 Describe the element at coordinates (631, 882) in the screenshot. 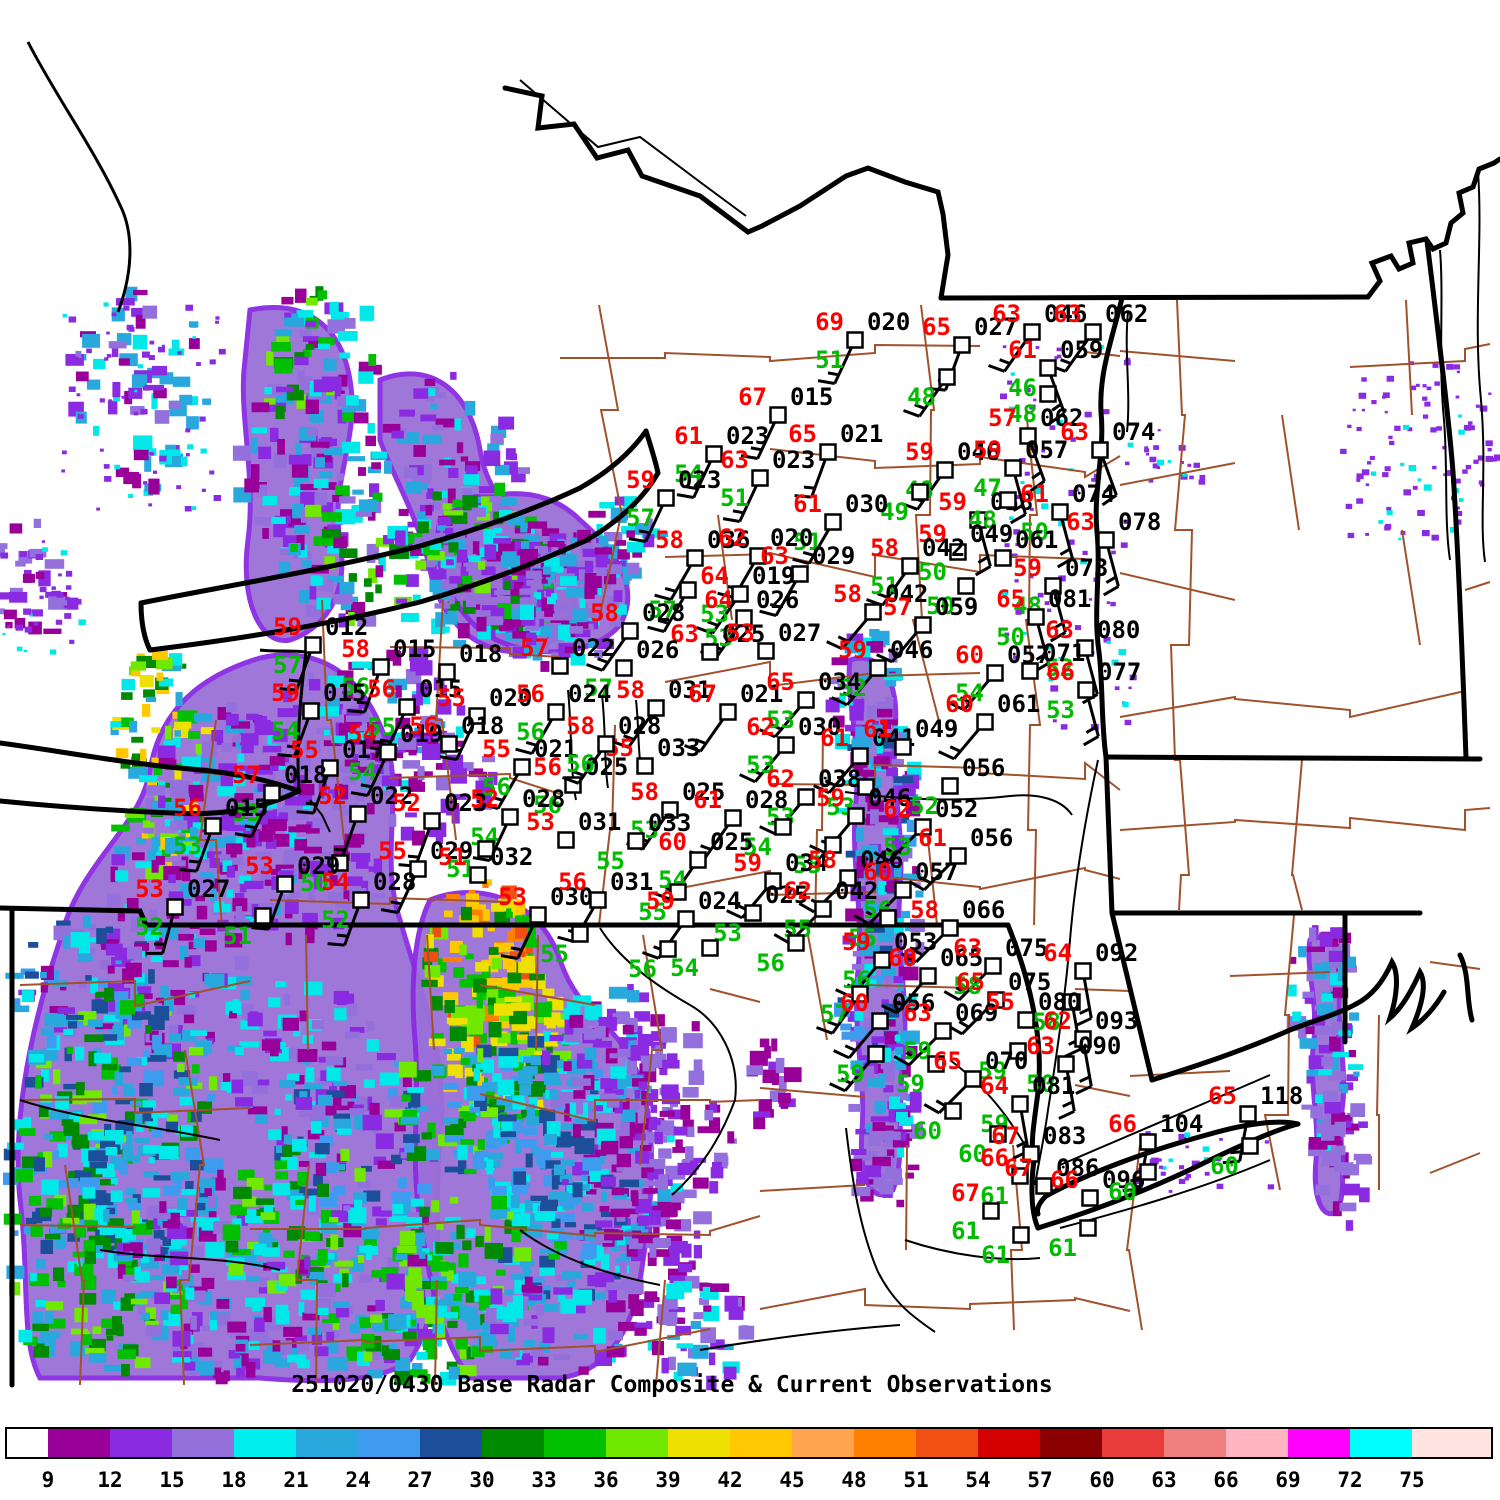

I see `pressure-value: 031` at that location.